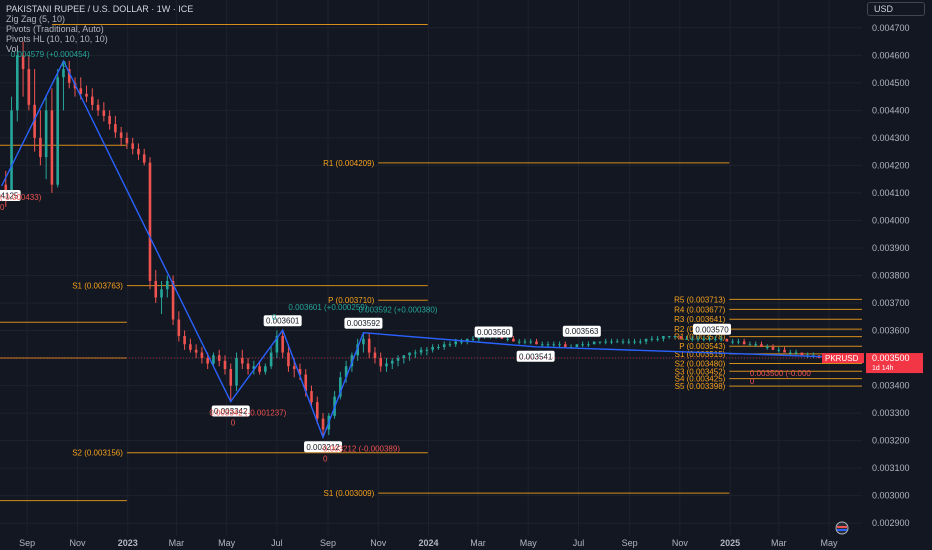 Image resolution: width=932 pixels, height=550 pixels. Describe the element at coordinates (581, 331) in the screenshot. I see `swing-label-box` at that location.